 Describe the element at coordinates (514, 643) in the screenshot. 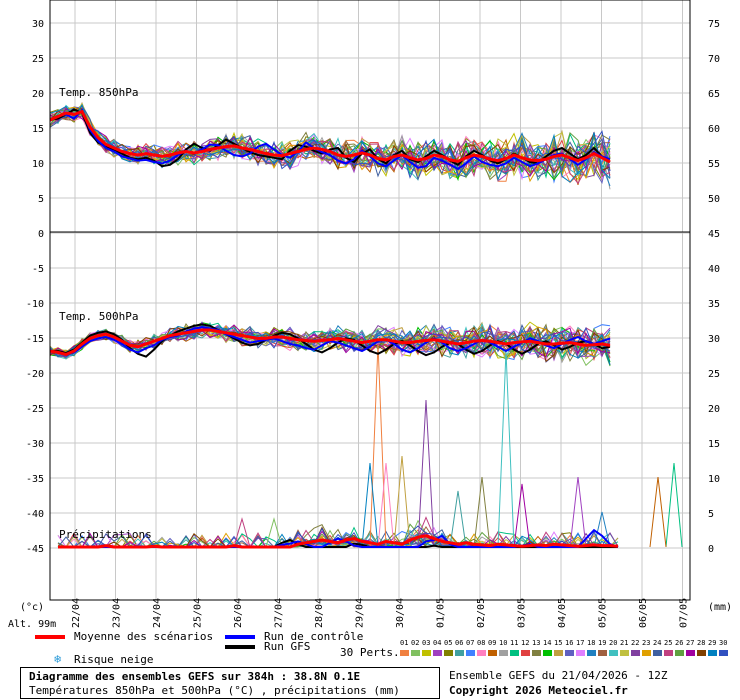

I see `pert-number: 11` at that location.